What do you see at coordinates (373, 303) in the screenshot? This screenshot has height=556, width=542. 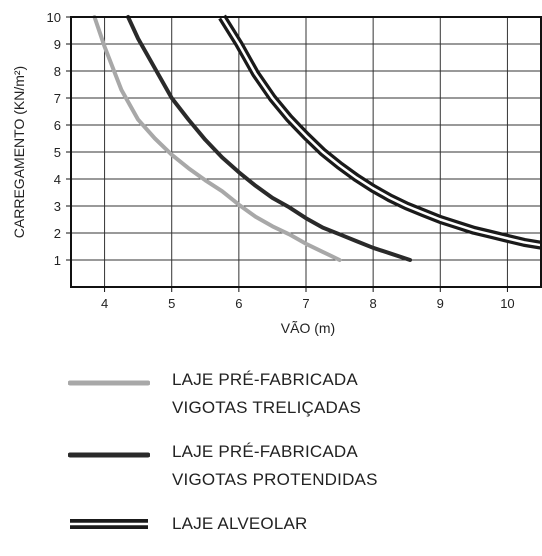 I see `x-tick-label: 8` at bounding box center [373, 303].